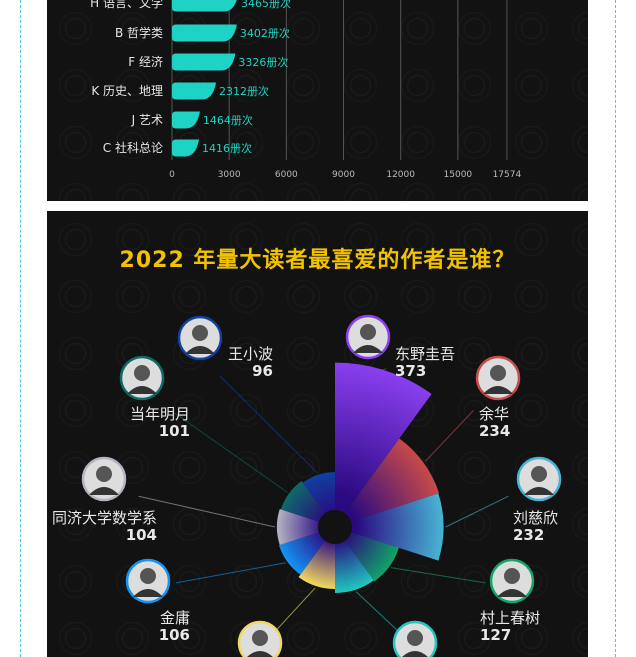  Describe the element at coordinates (145, 61) in the screenshot. I see `category-label: F 经济` at that location.